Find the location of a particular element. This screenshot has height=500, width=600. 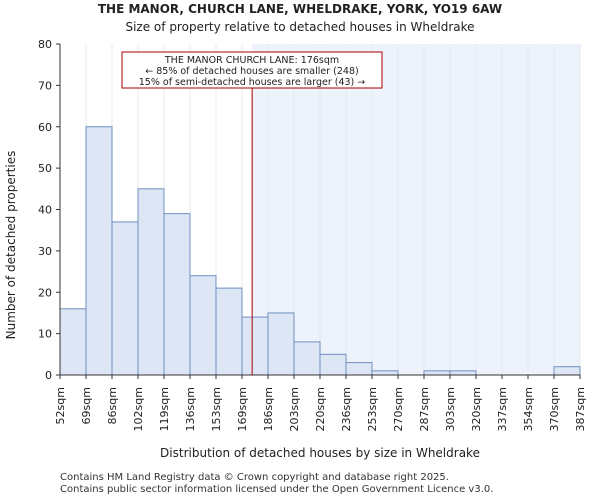

bar-86sqm is located at coordinates (125, 298).